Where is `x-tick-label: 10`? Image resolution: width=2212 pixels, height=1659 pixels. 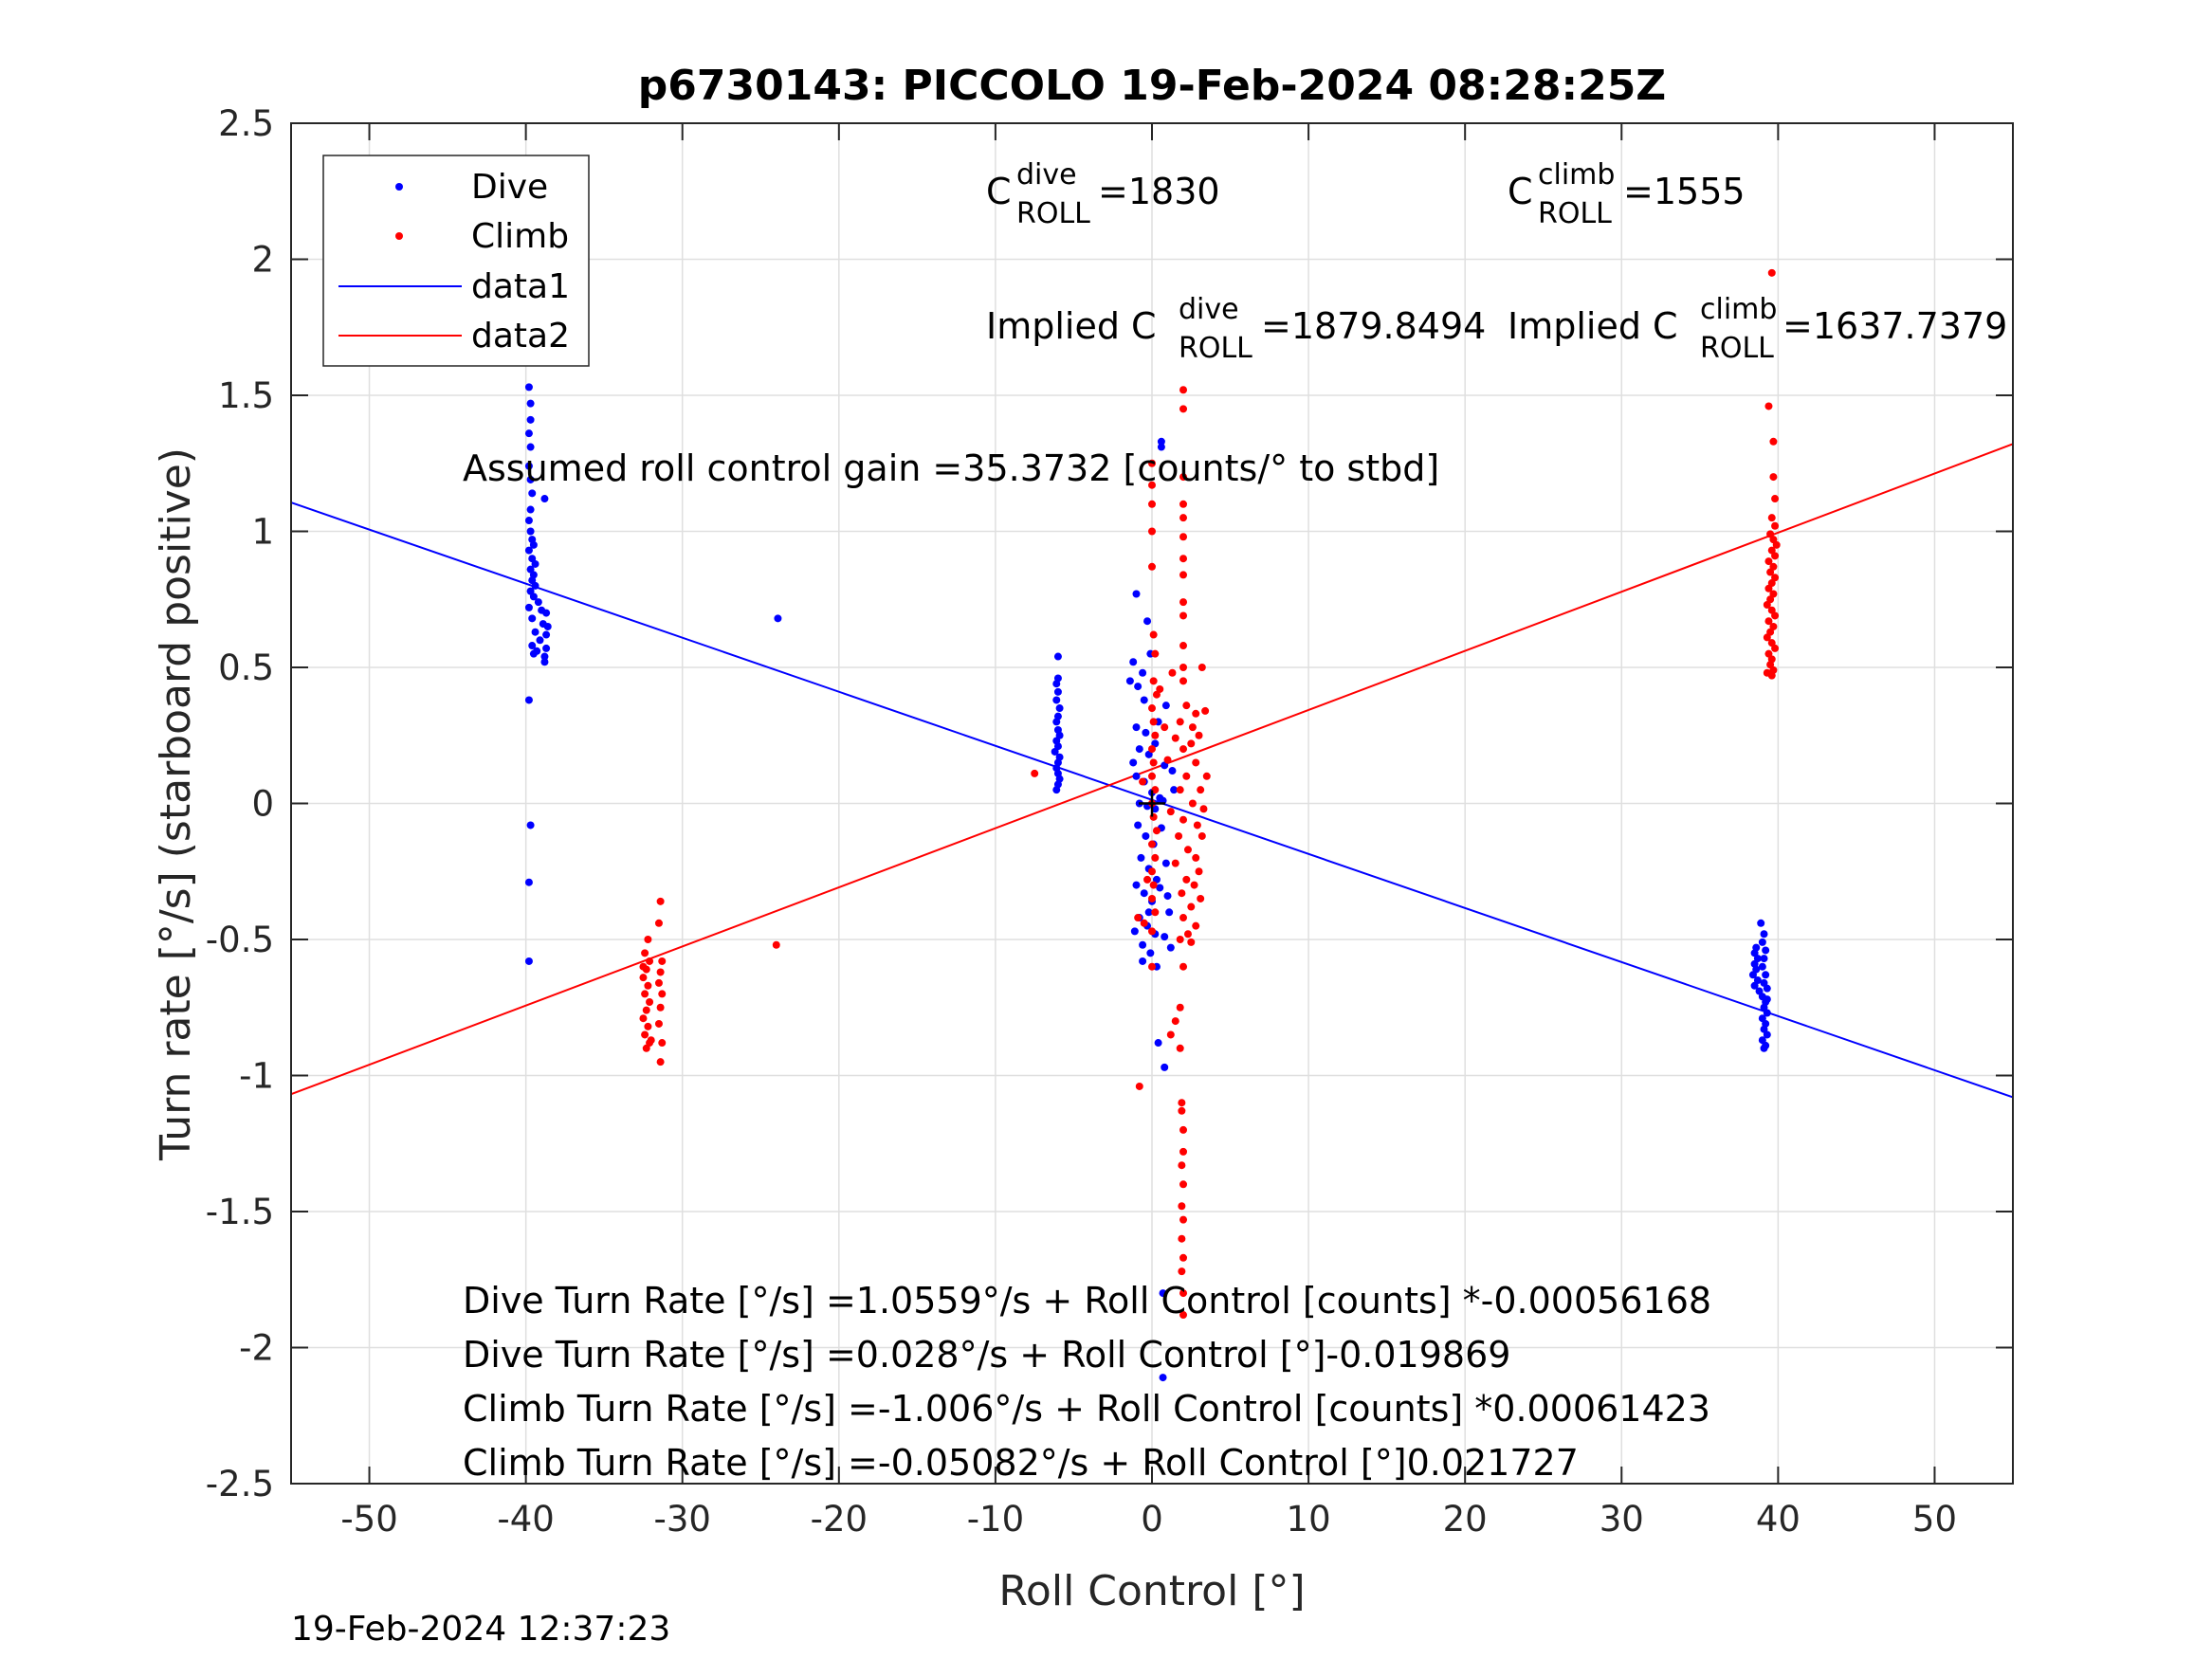 x-tick-label: 10 is located at coordinates (1309, 1519).